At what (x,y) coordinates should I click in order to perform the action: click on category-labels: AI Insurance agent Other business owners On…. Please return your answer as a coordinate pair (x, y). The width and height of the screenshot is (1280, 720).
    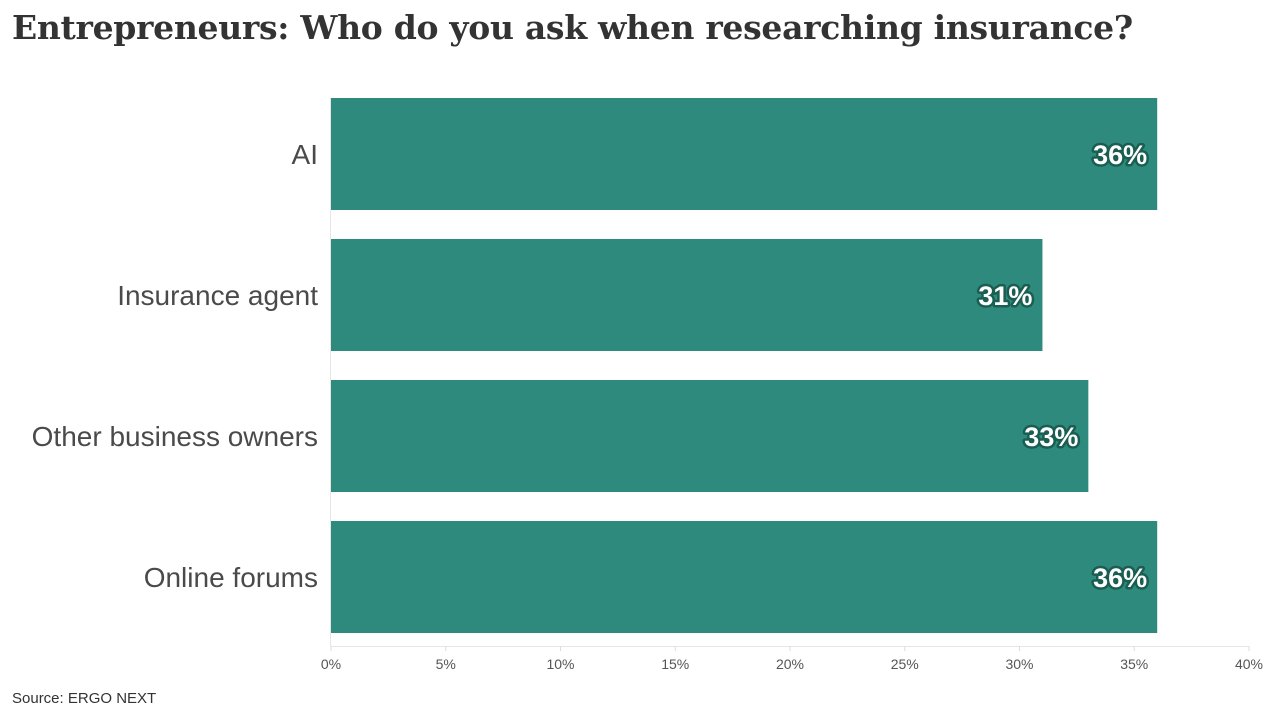
    Looking at the image, I should click on (175, 366).